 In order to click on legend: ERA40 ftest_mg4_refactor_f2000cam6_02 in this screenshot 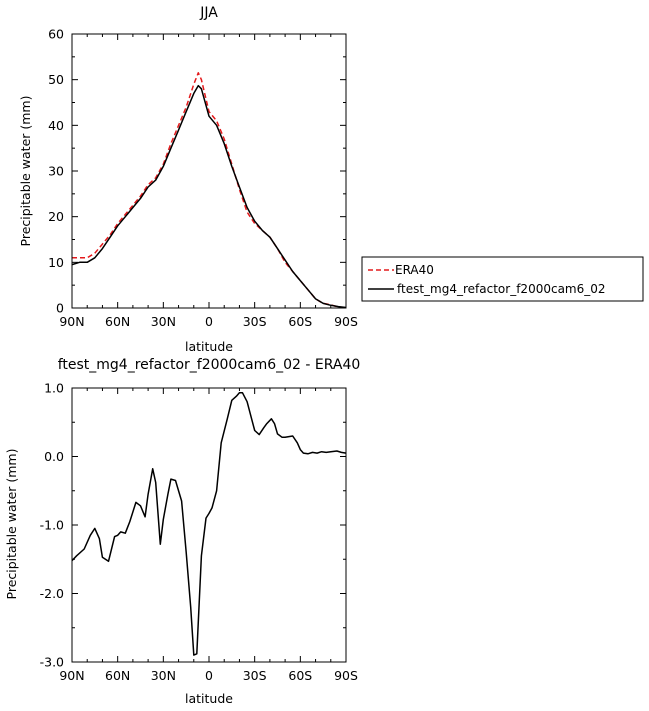, I will do `click(502, 279)`.